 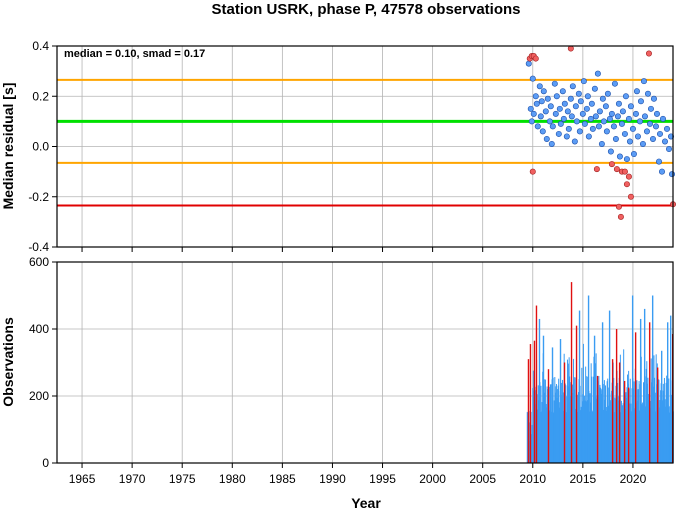 What do you see at coordinates (357, 249) in the screenshot?
I see `residual-x-tick-marks` at bounding box center [357, 249].